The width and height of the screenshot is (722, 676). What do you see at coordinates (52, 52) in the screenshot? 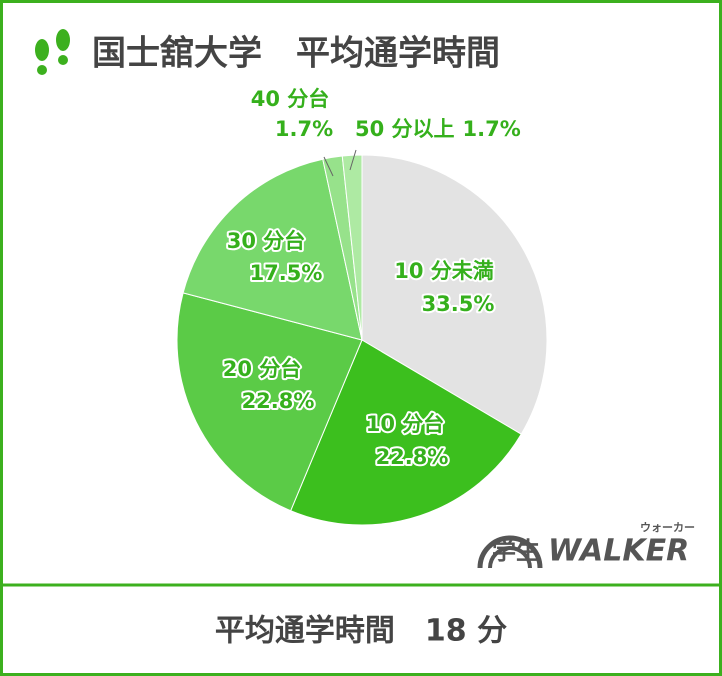
I see `footprint-icon` at bounding box center [52, 52].